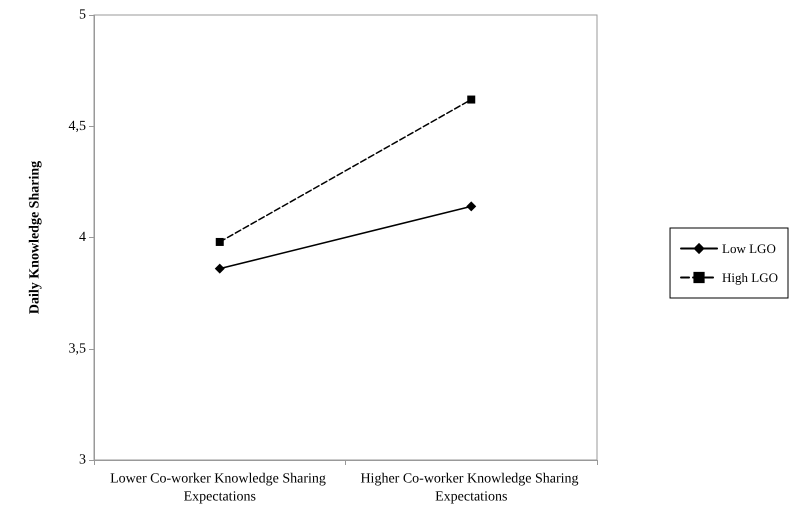  What do you see at coordinates (750, 277) in the screenshot?
I see `legend-label: High LGO` at bounding box center [750, 277].